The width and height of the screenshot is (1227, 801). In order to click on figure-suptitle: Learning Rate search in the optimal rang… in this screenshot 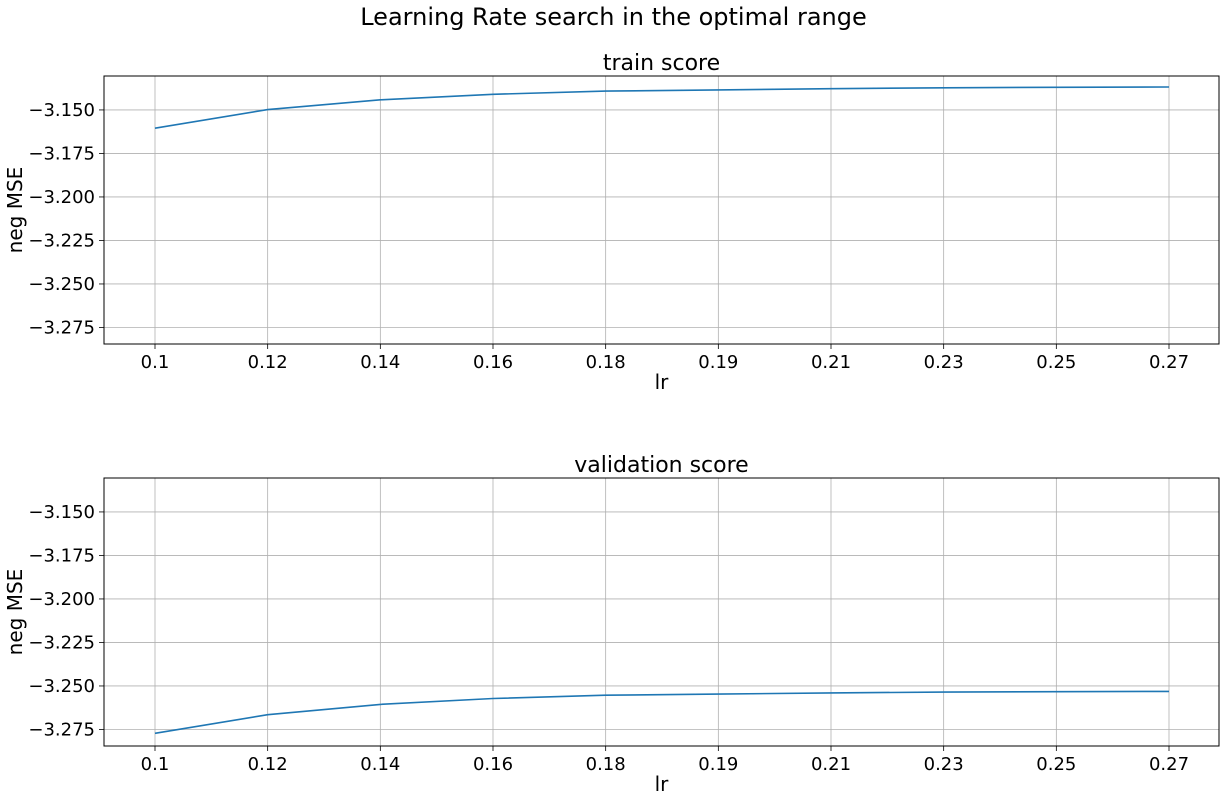, I will do `click(613, 17)`.